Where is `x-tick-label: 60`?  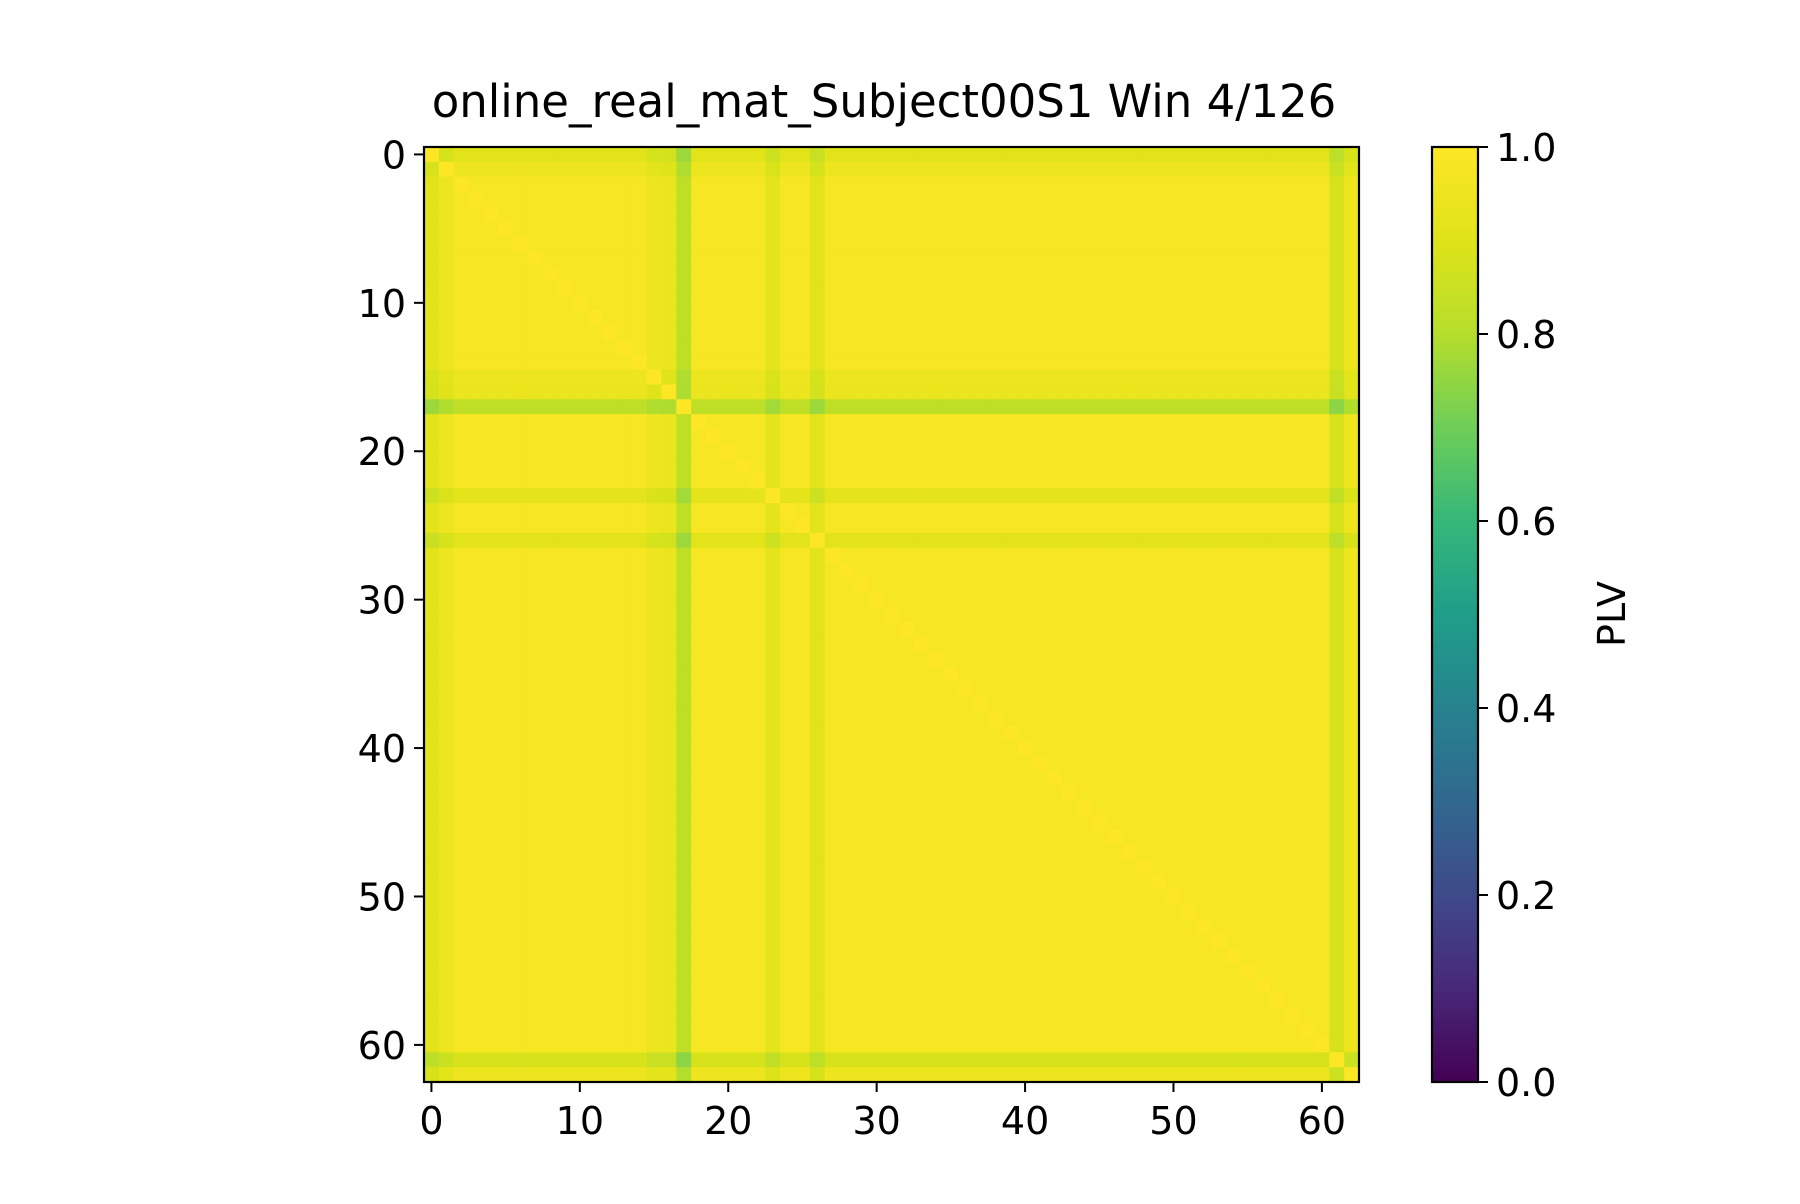
x-tick-label: 60 is located at coordinates (1322, 1121).